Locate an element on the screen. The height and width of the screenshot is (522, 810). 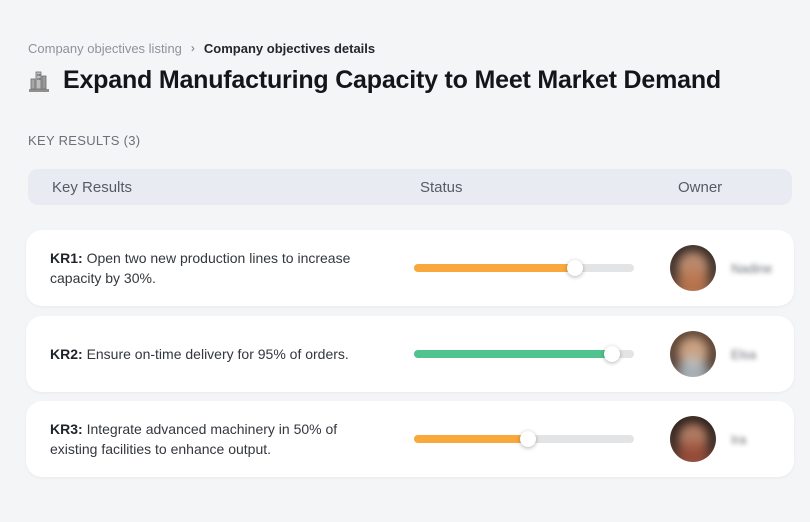
column-header-key-results: Key Results is located at coordinates (92, 187).